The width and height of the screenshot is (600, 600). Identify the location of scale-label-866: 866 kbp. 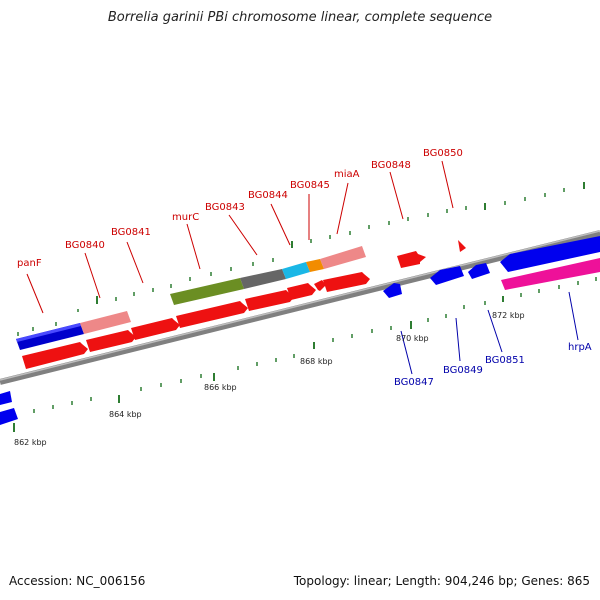
(220, 387).